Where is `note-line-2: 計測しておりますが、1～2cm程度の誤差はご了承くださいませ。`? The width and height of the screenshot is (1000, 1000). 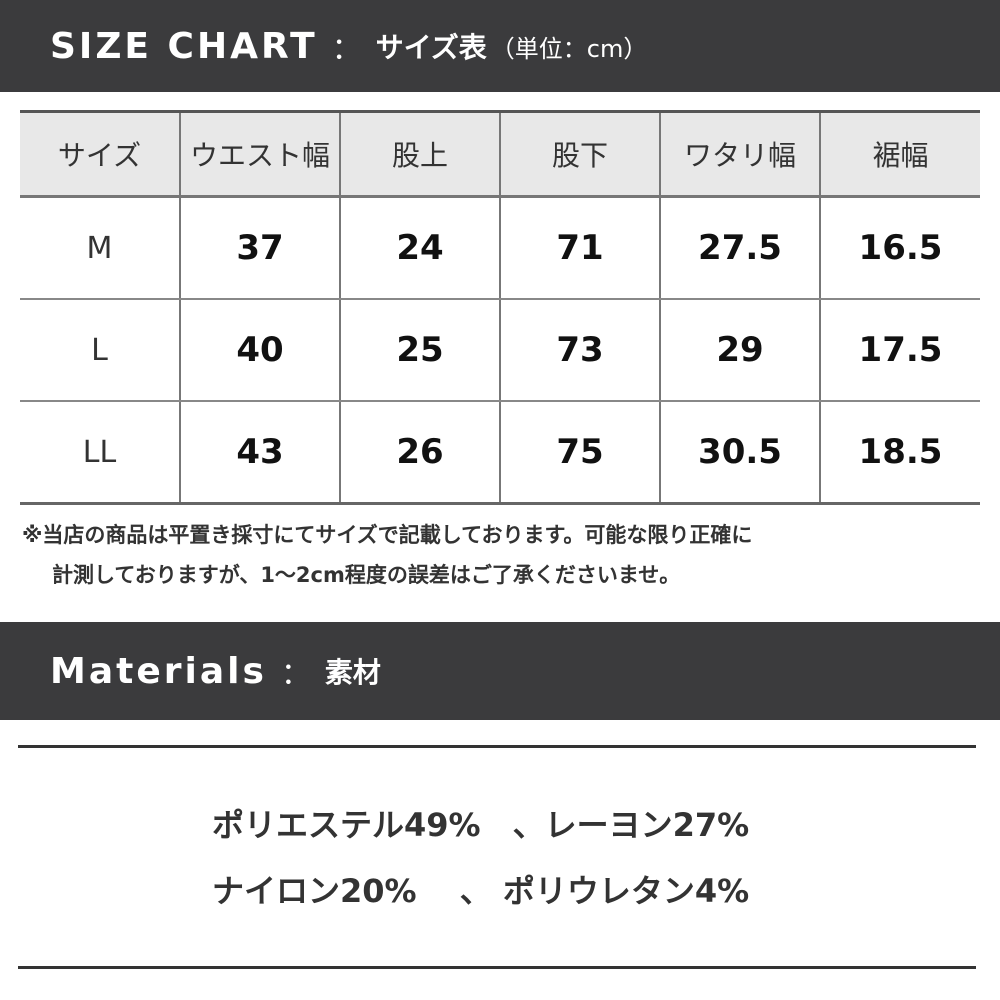
note-line-2: 計測しておりますが、1～2cm程度の誤差はご了承くださいませ。 is located at coordinates (366, 575).